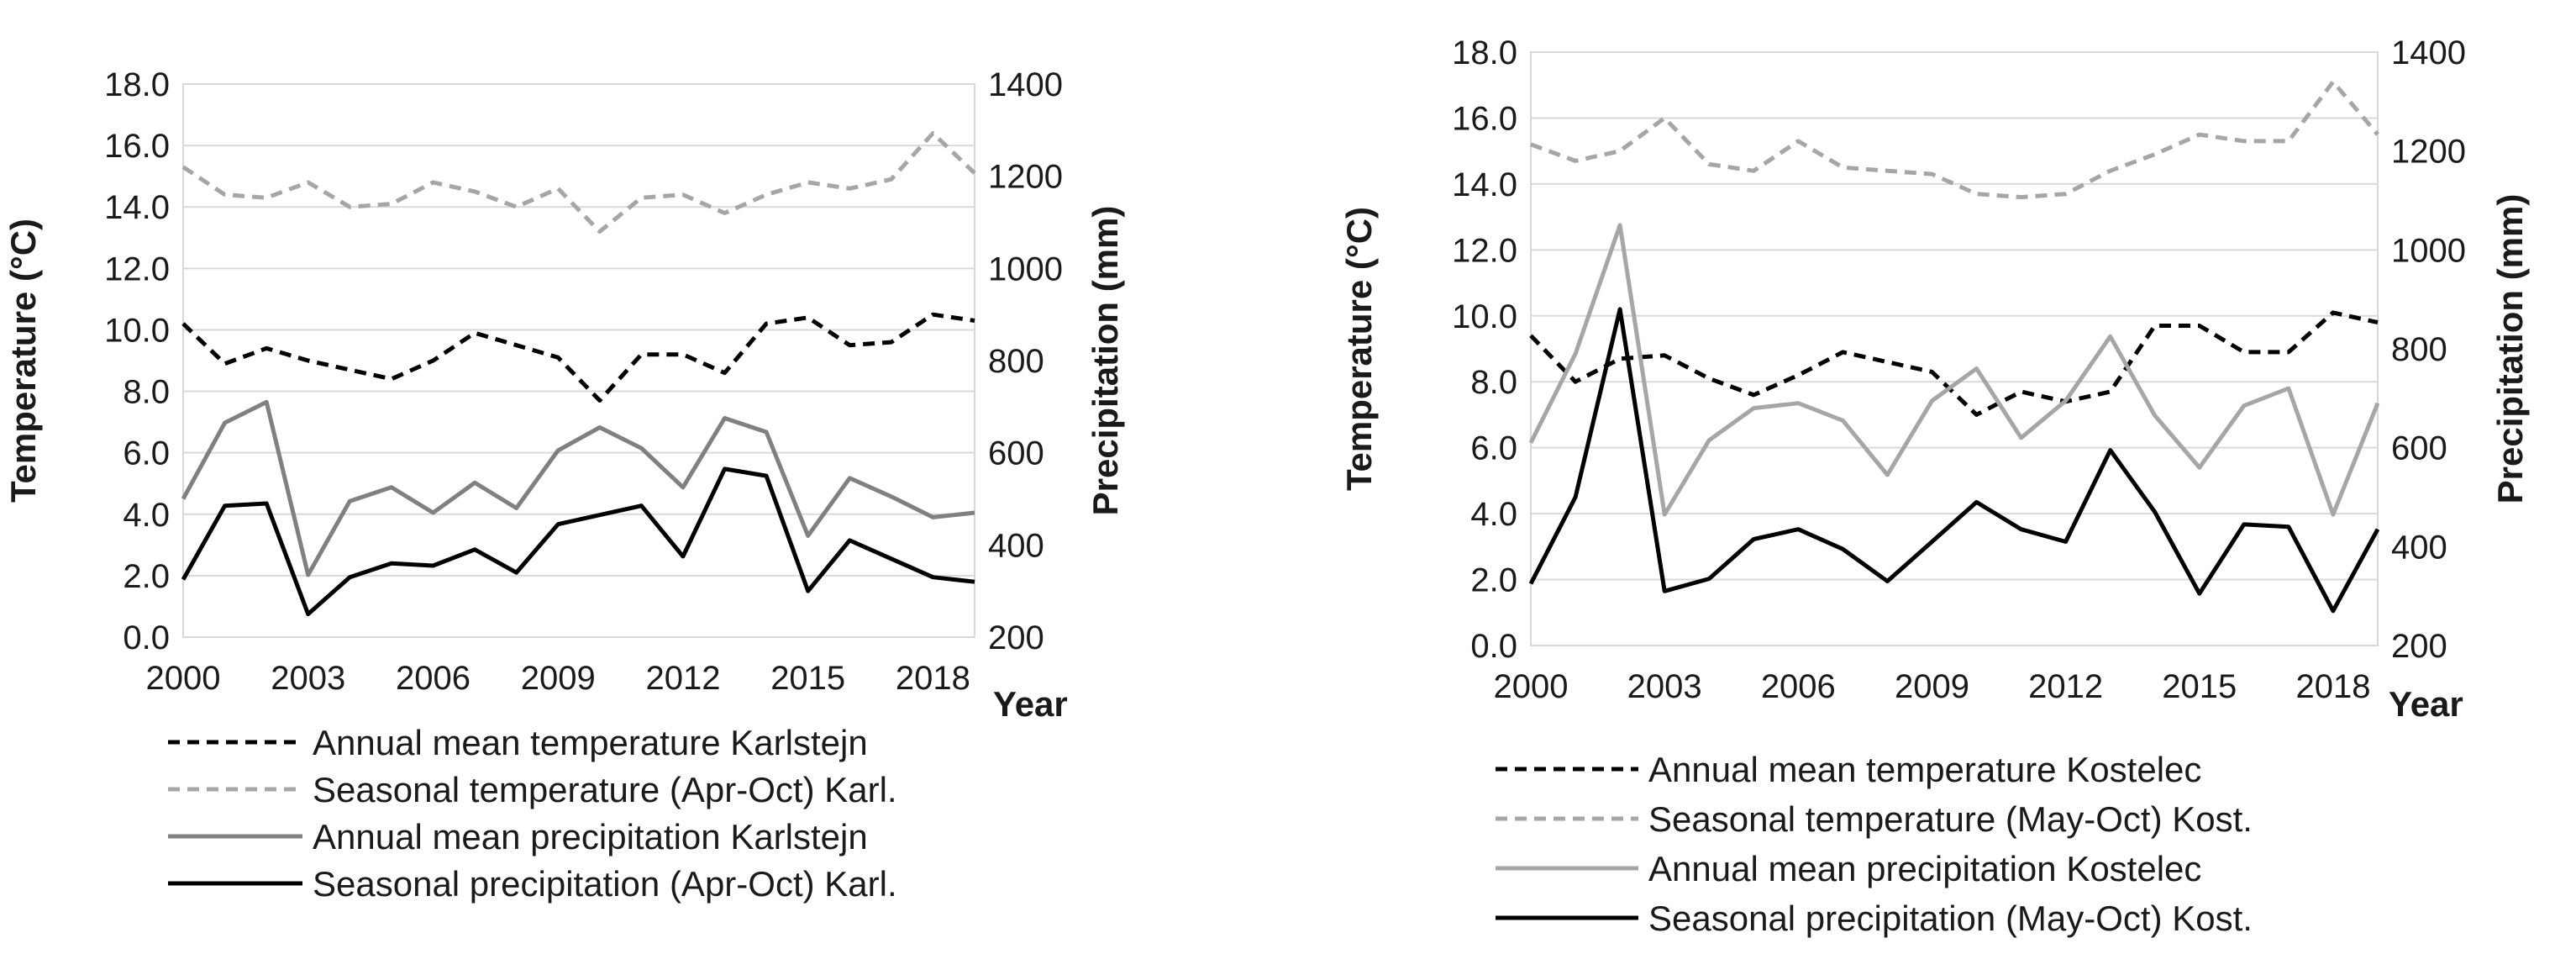 The image size is (2576, 975). I want to click on kost-y2-tick-label: 400, so click(2419, 547).